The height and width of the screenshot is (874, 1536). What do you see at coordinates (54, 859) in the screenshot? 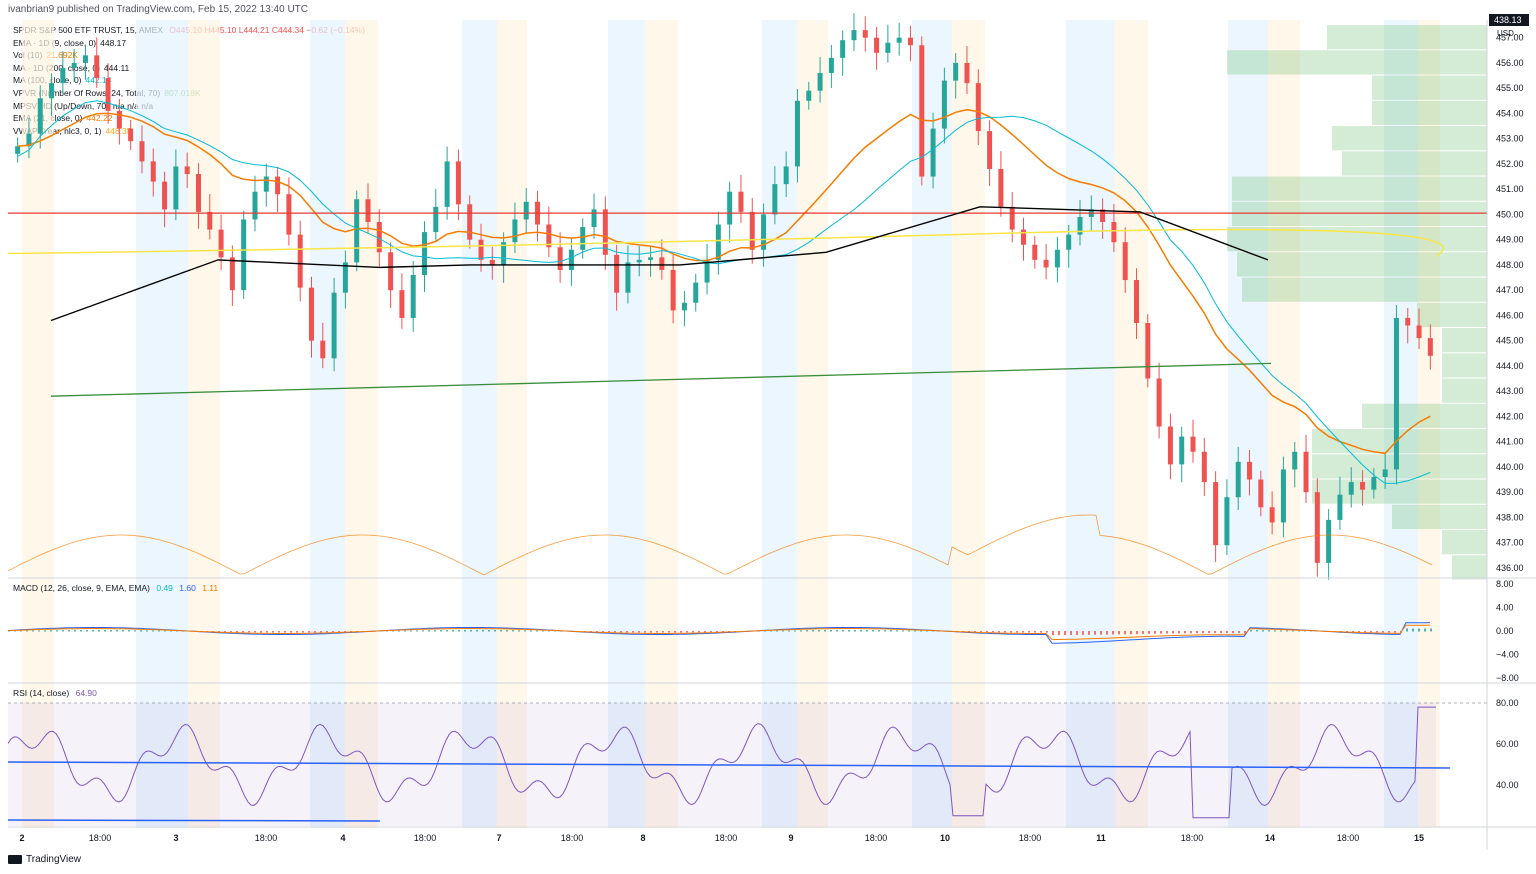
I see `footer-brand: TradingView` at bounding box center [54, 859].